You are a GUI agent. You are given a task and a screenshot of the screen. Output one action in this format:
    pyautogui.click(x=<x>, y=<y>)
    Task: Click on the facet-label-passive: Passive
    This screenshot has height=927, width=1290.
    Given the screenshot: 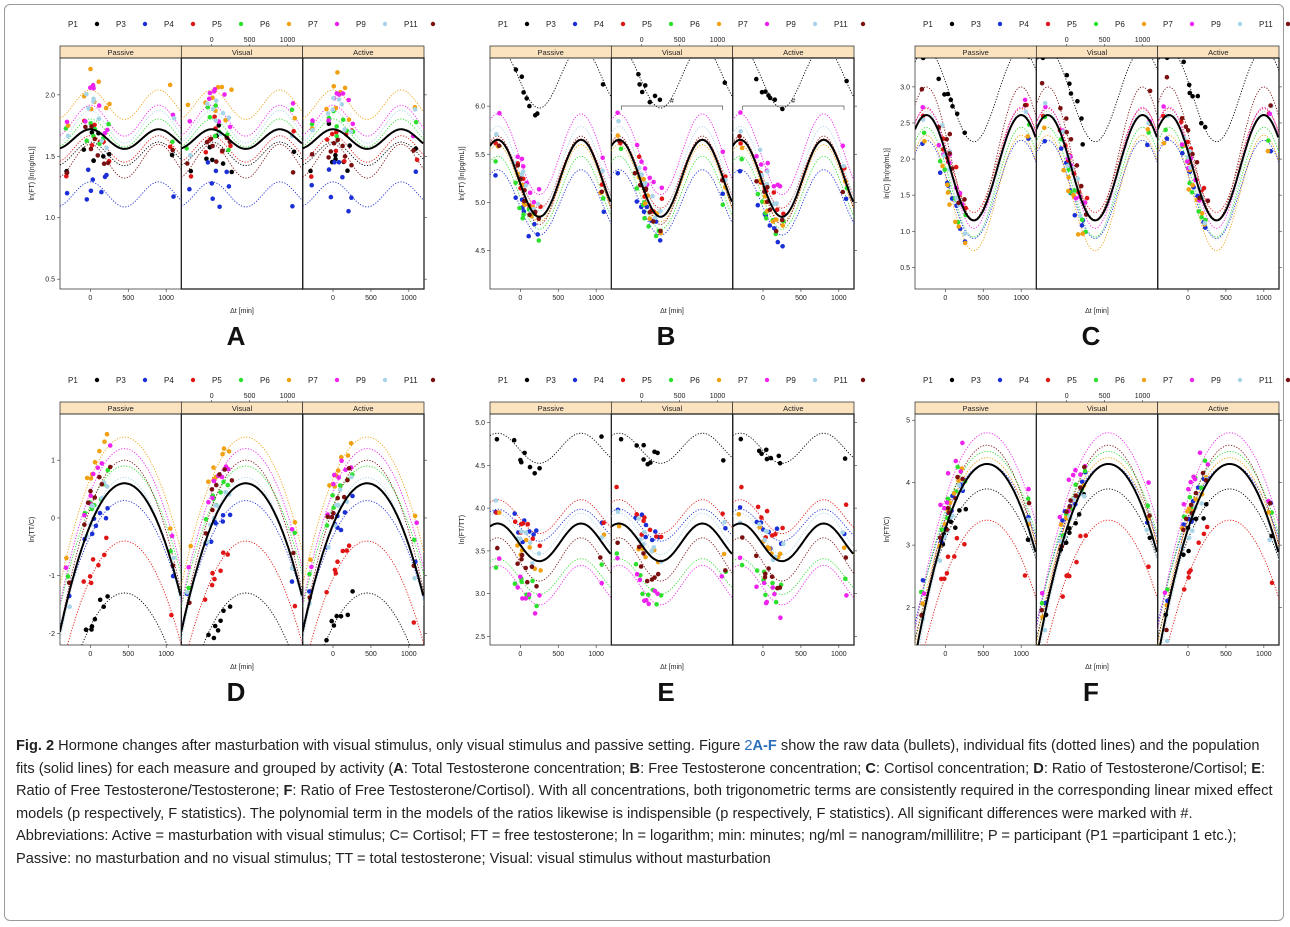 What is the action you would take?
    pyautogui.click(x=976, y=52)
    